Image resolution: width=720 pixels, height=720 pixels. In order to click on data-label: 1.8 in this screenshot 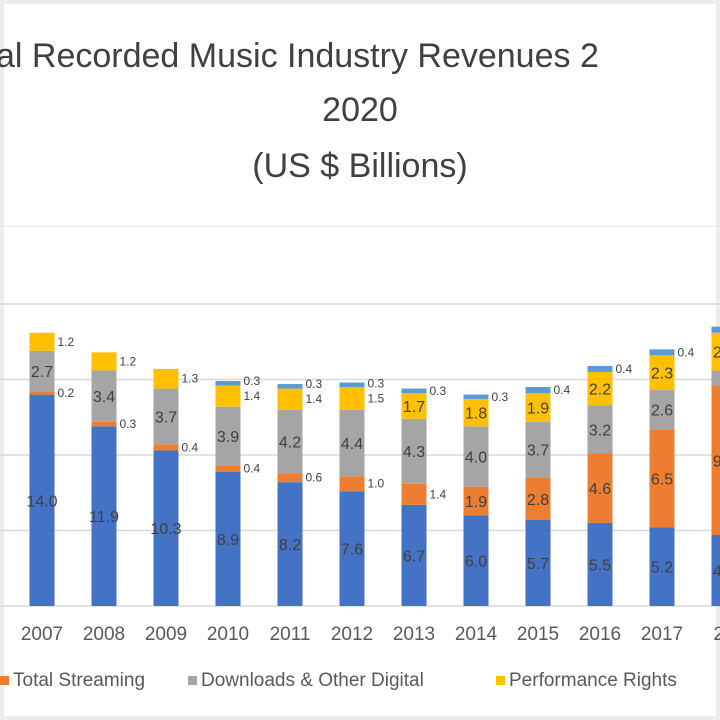, I will do `click(476, 414)`.